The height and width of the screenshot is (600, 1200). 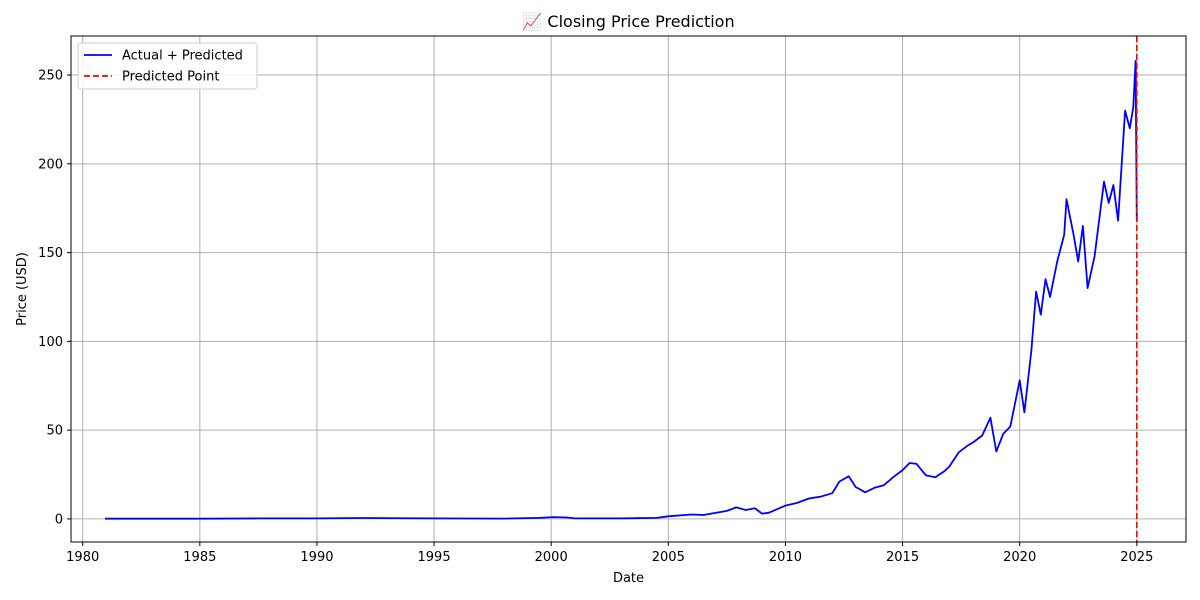 What do you see at coordinates (22, 289) in the screenshot?
I see `y-axis-label: Price (USD)` at bounding box center [22, 289].